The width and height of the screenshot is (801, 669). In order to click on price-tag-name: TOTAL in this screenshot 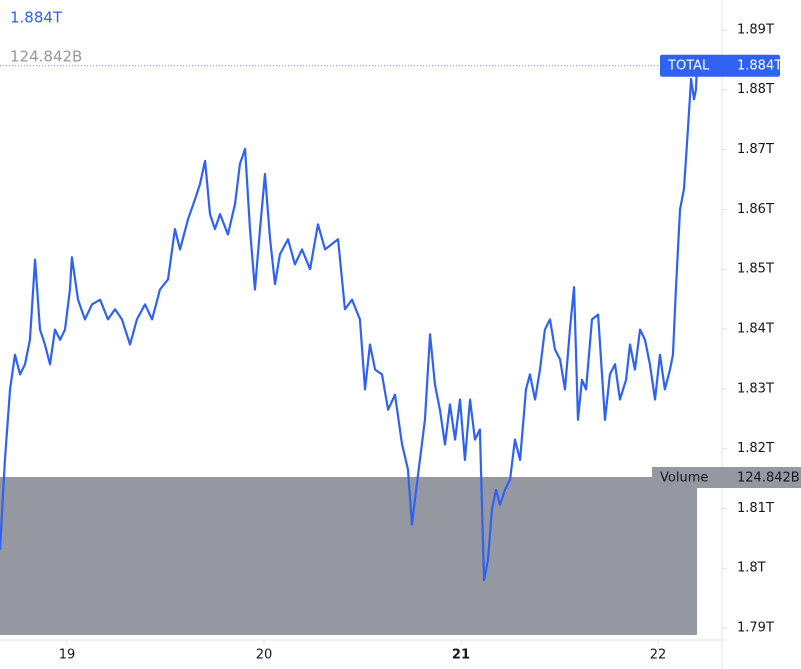, I will do `click(688, 65)`.